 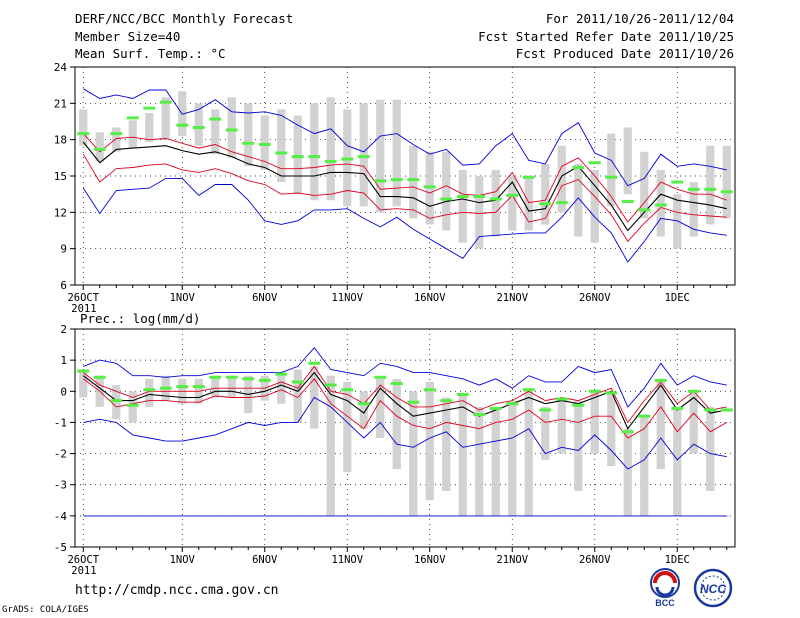 What do you see at coordinates (60, 485) in the screenshot?
I see `y-tick-label: -3` at bounding box center [60, 485].